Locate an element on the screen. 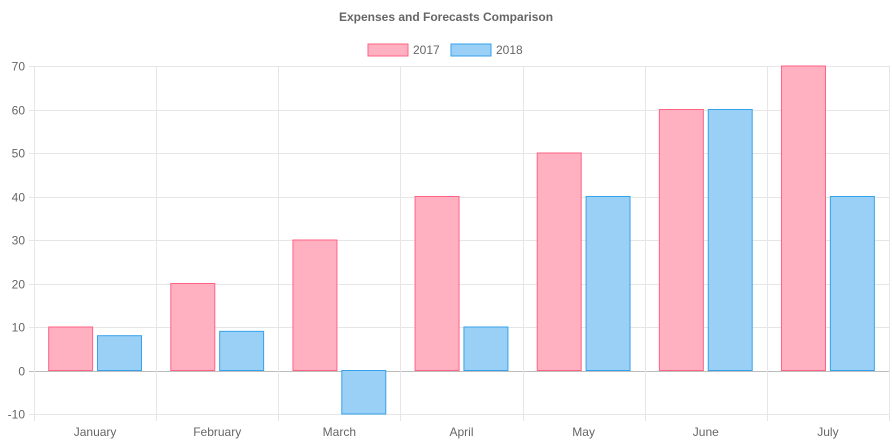 The image size is (892, 445). y-tick-label: -10 is located at coordinates (17, 415).